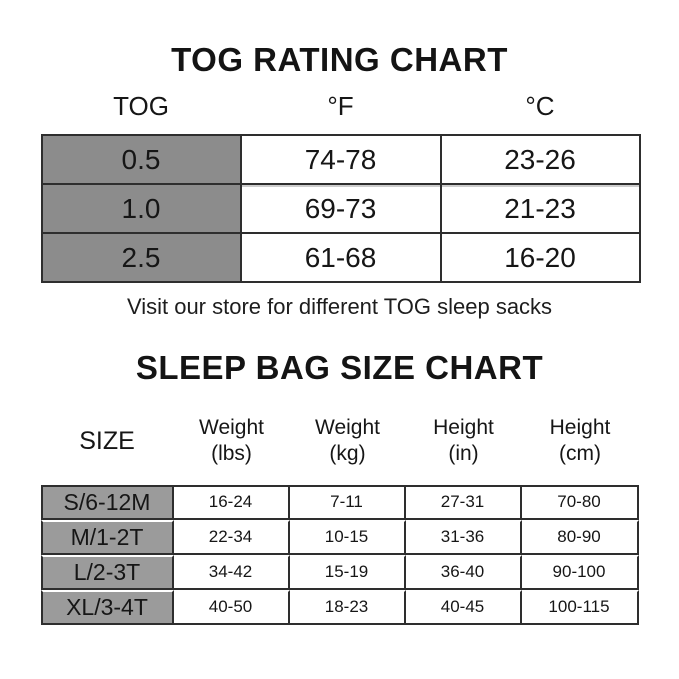 This screenshot has width=679, height=679. I want to click on size-table-row: S/6-12M 16-24 7-11 27-31 70-80, so click(339, 502).